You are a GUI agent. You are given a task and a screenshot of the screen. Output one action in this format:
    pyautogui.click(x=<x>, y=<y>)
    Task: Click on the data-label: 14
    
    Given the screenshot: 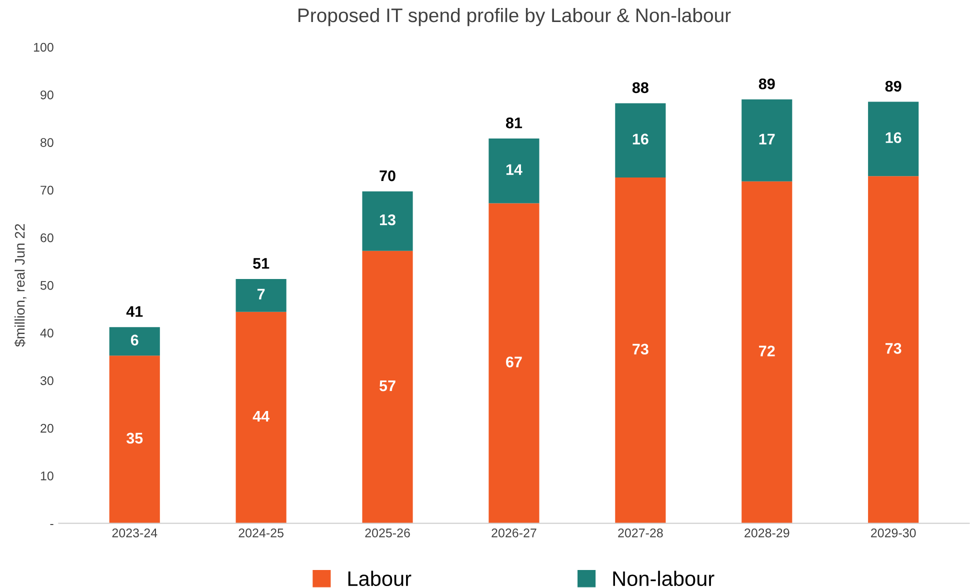 What is the action you would take?
    pyautogui.click(x=514, y=169)
    